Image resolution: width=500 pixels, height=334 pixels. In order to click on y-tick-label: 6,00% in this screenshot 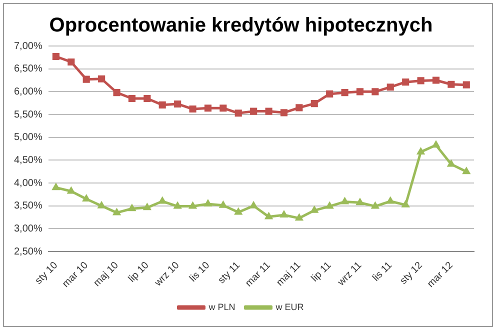, I will do `click(28, 92)`.